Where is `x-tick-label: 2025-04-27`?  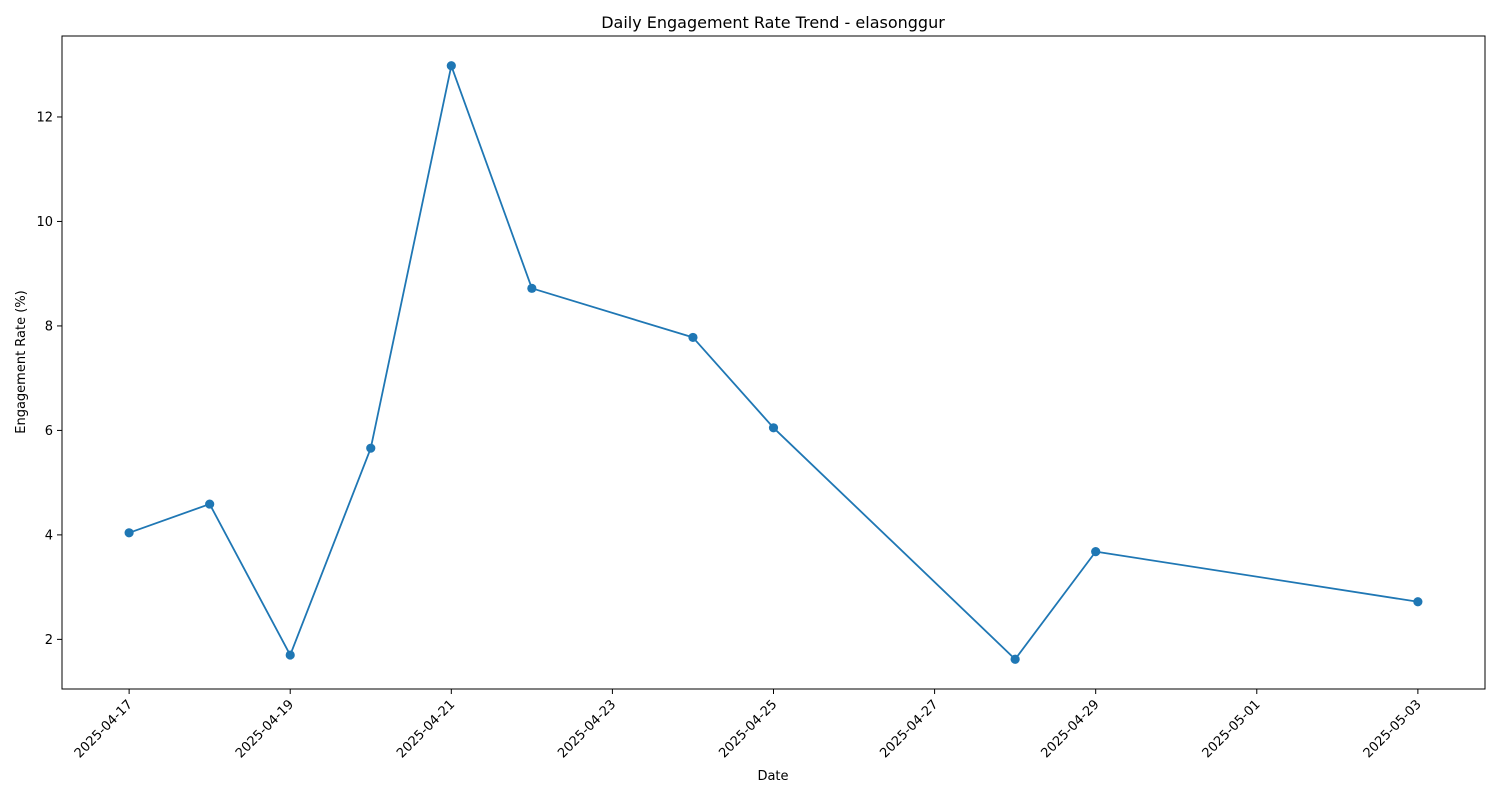
x-tick-label: 2025-04-27 is located at coordinates (909, 729).